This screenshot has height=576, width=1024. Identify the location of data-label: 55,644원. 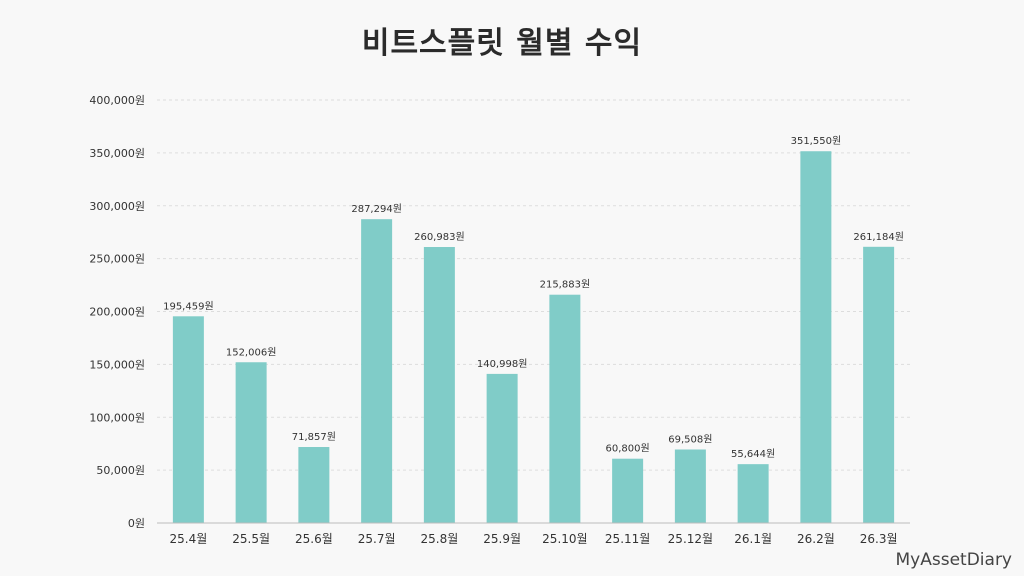
(753, 454).